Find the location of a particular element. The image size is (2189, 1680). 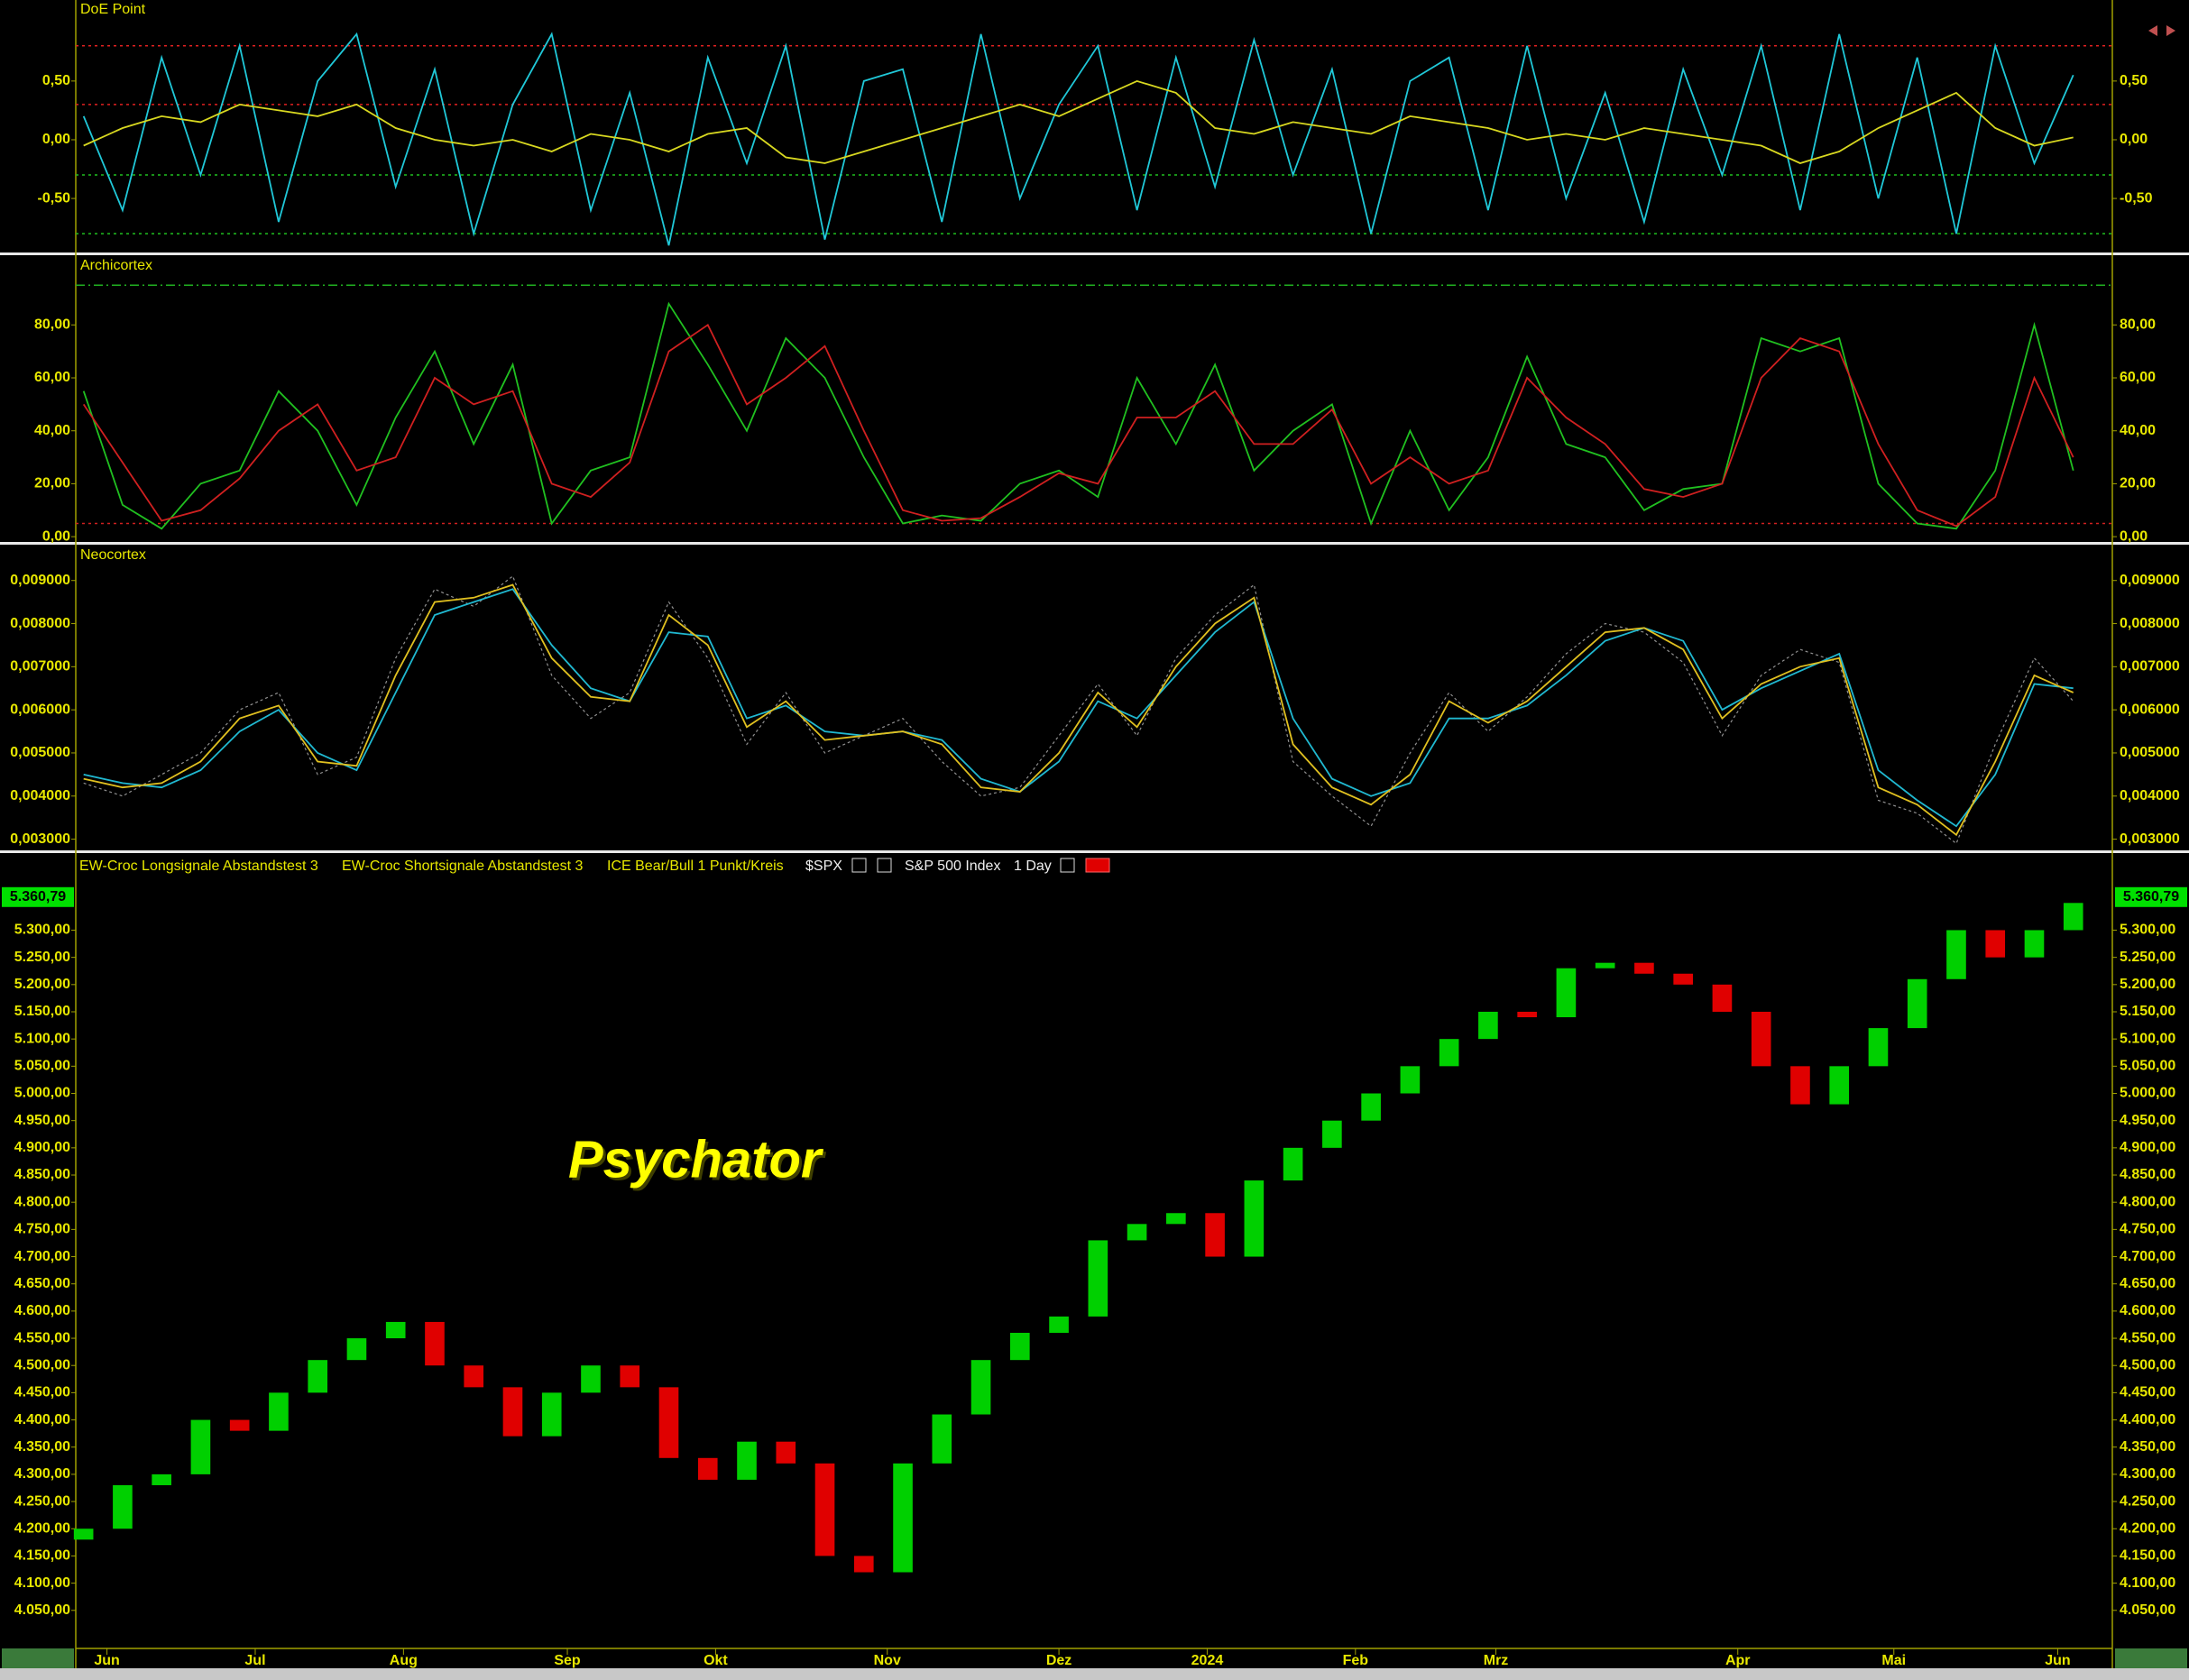

y-tick-label: 0,009000 is located at coordinates (40, 580).